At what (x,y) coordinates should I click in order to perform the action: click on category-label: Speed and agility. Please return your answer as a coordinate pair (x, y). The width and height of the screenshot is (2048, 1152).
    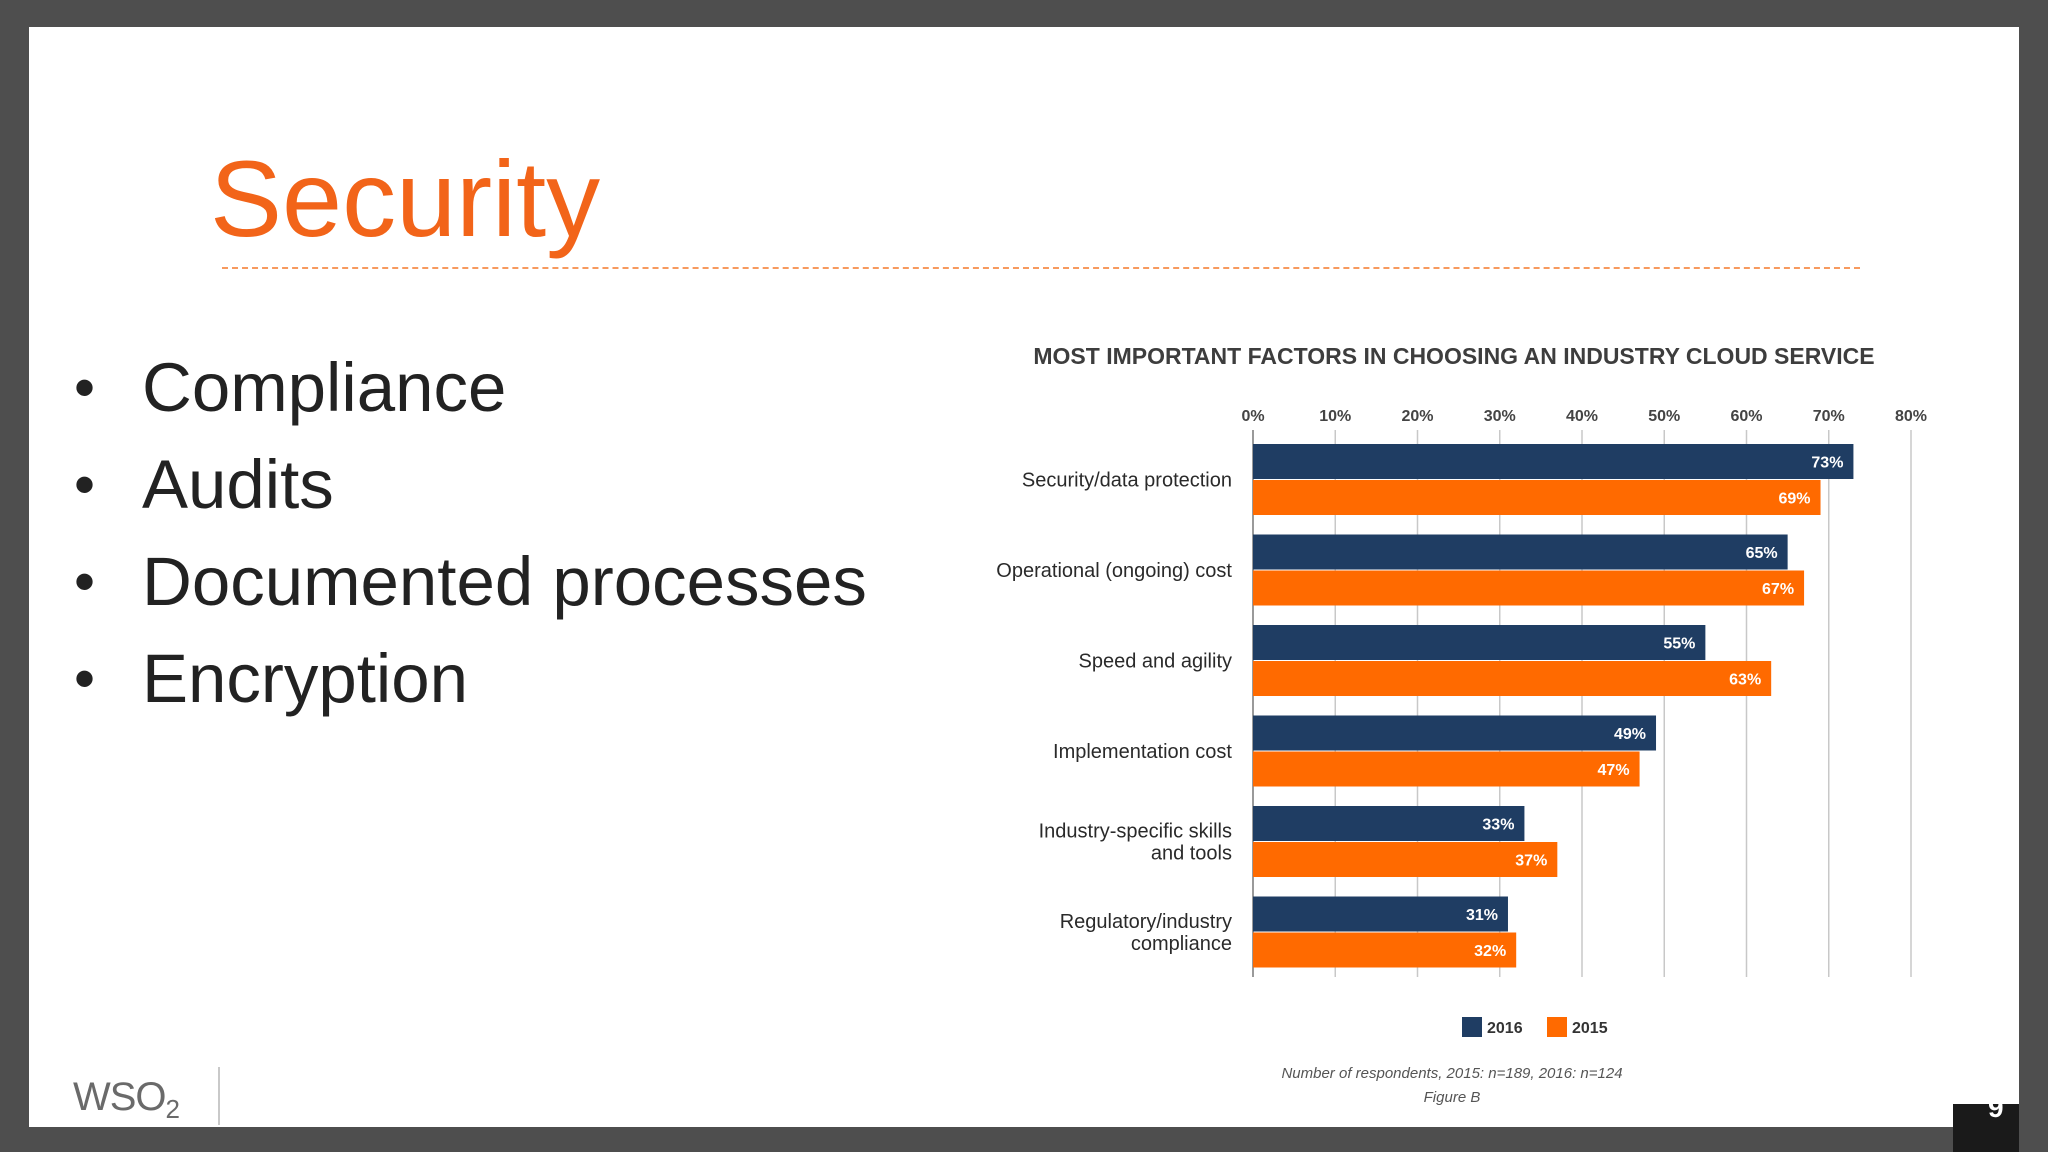
    Looking at the image, I should click on (1155, 662).